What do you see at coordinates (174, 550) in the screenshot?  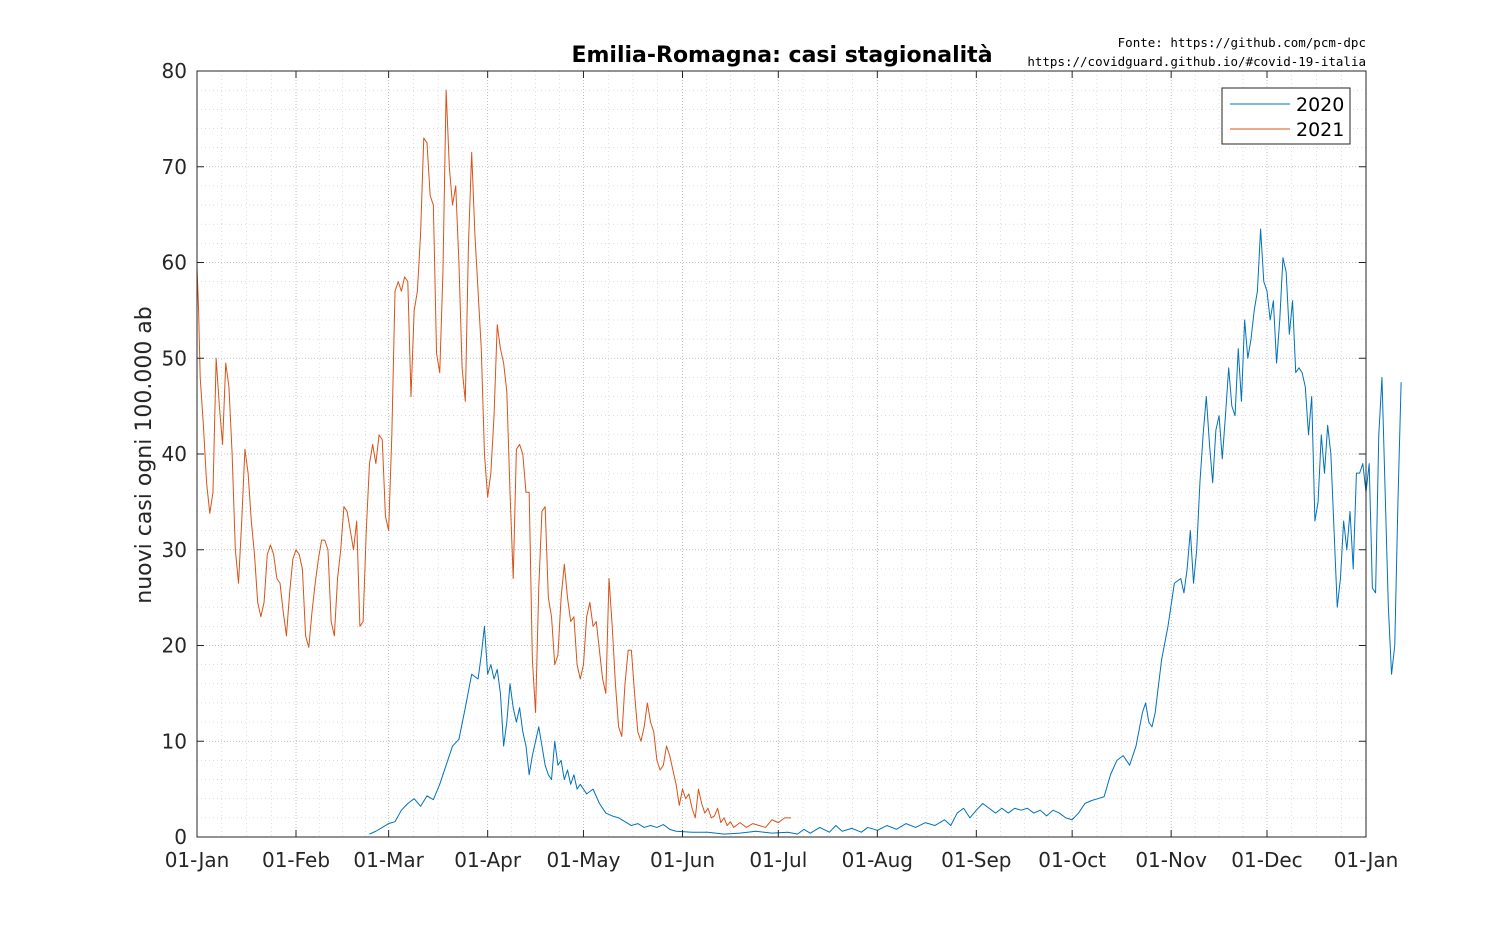 I see `y-tick-label: 30` at bounding box center [174, 550].